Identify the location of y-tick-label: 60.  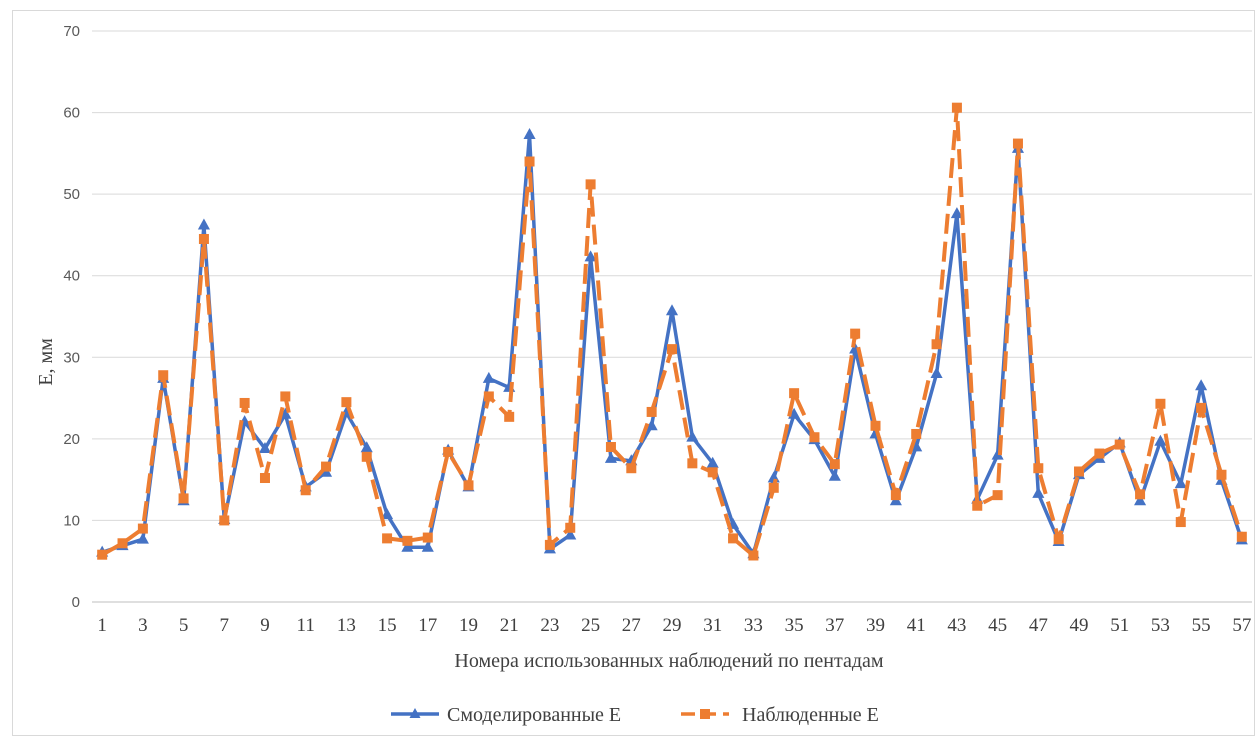
(71, 113).